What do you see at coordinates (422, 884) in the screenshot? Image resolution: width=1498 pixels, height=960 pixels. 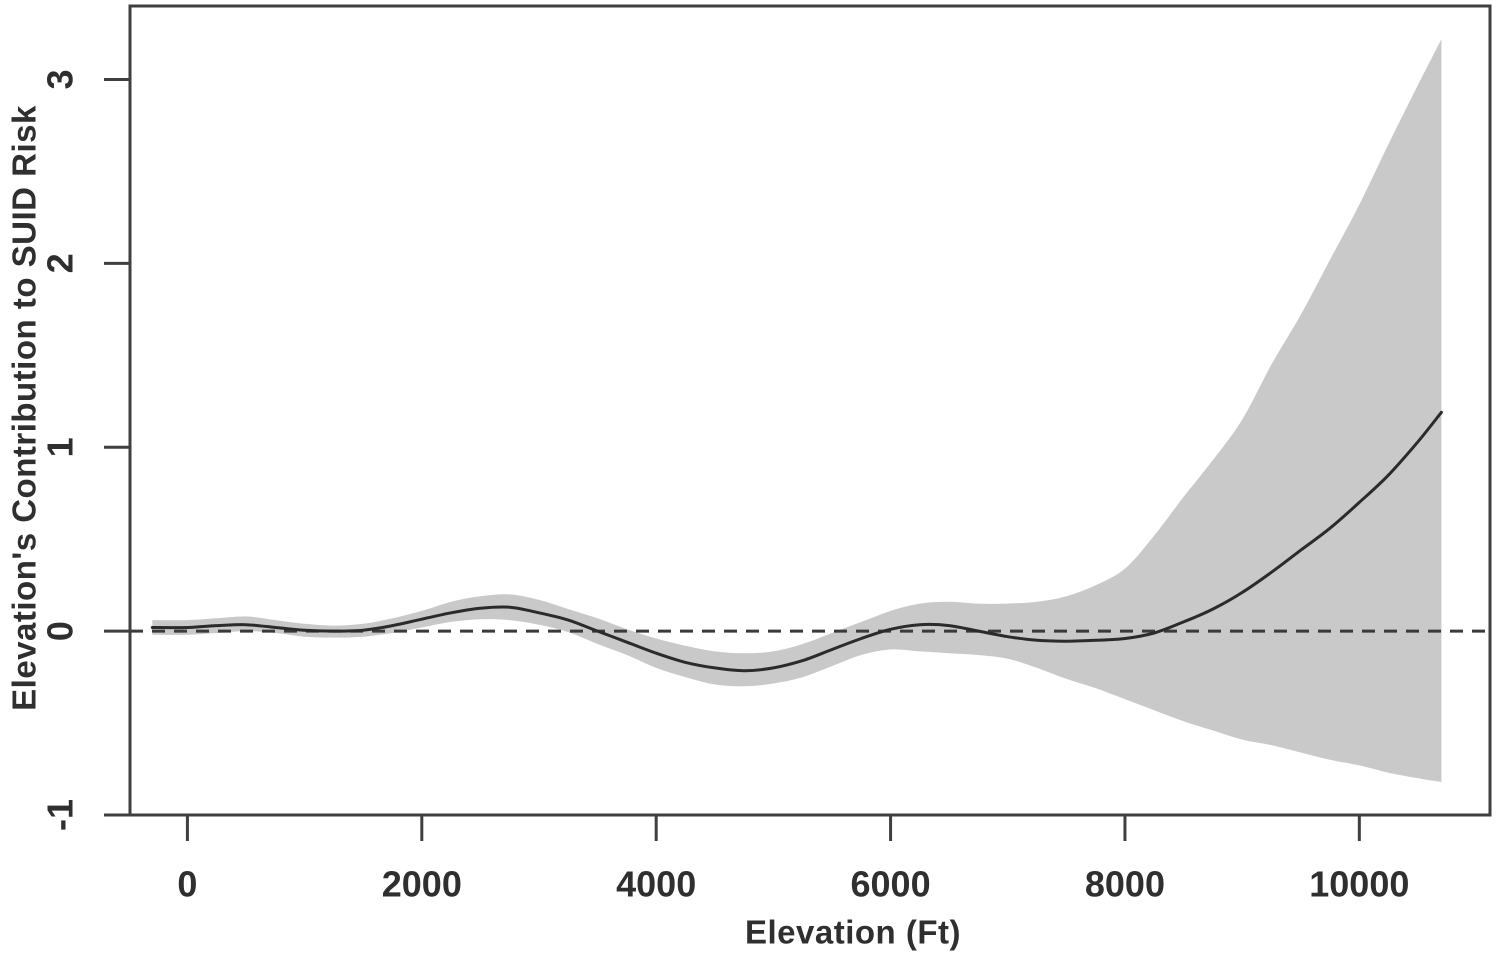 I see `x-axis-tick-label: 2000` at bounding box center [422, 884].